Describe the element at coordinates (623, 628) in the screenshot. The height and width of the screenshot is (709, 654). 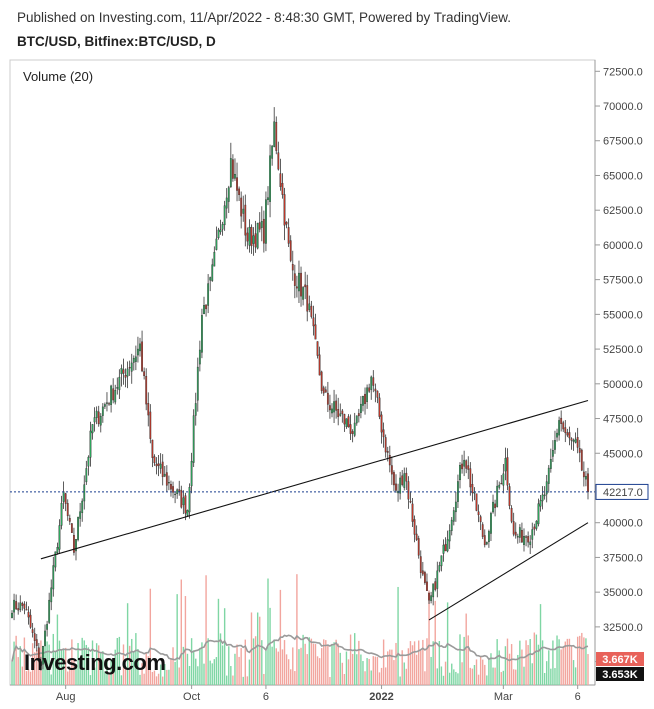
I see `y-tick-label: 32500.0` at that location.